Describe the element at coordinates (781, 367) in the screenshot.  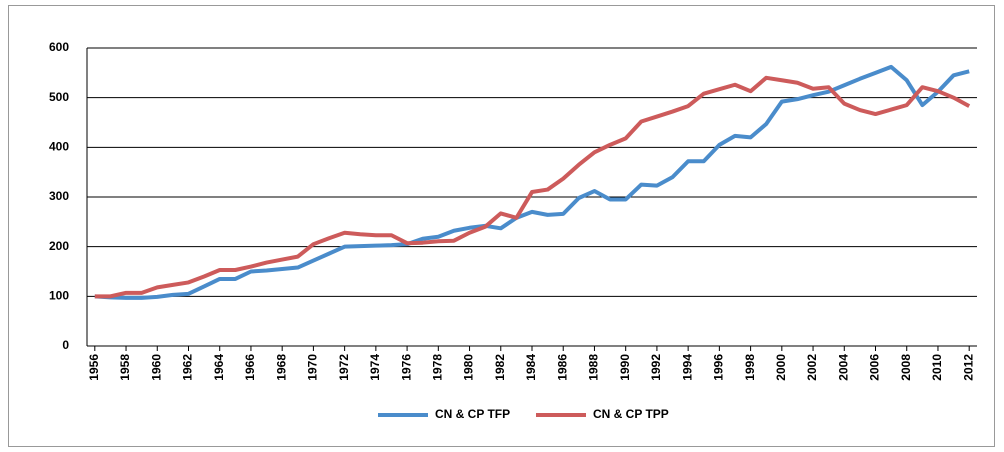
I see `x-tick-label: 2000` at that location.